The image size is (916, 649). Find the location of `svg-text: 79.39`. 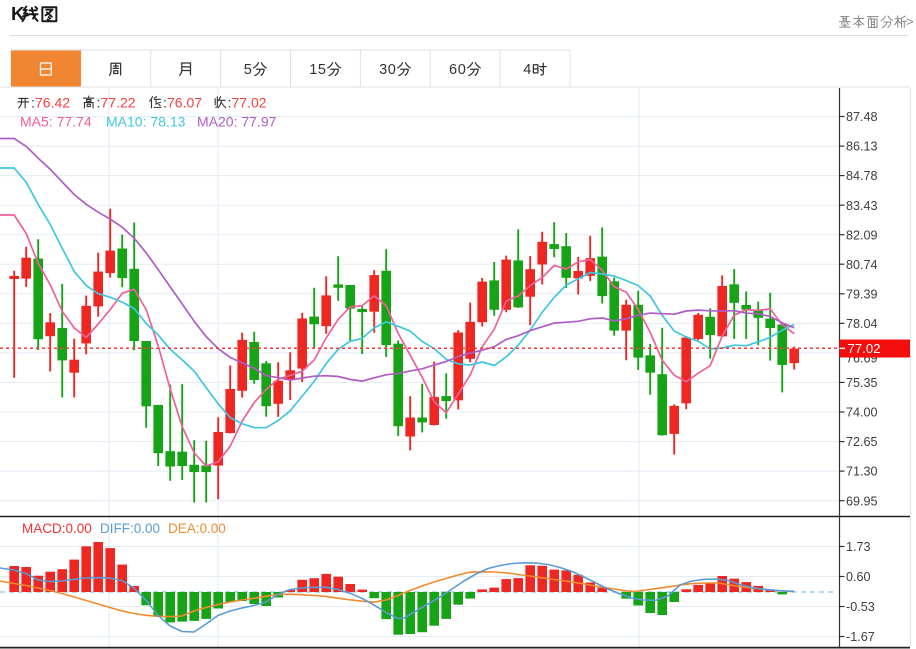

svg-text: 79.39 is located at coordinates (862, 294).